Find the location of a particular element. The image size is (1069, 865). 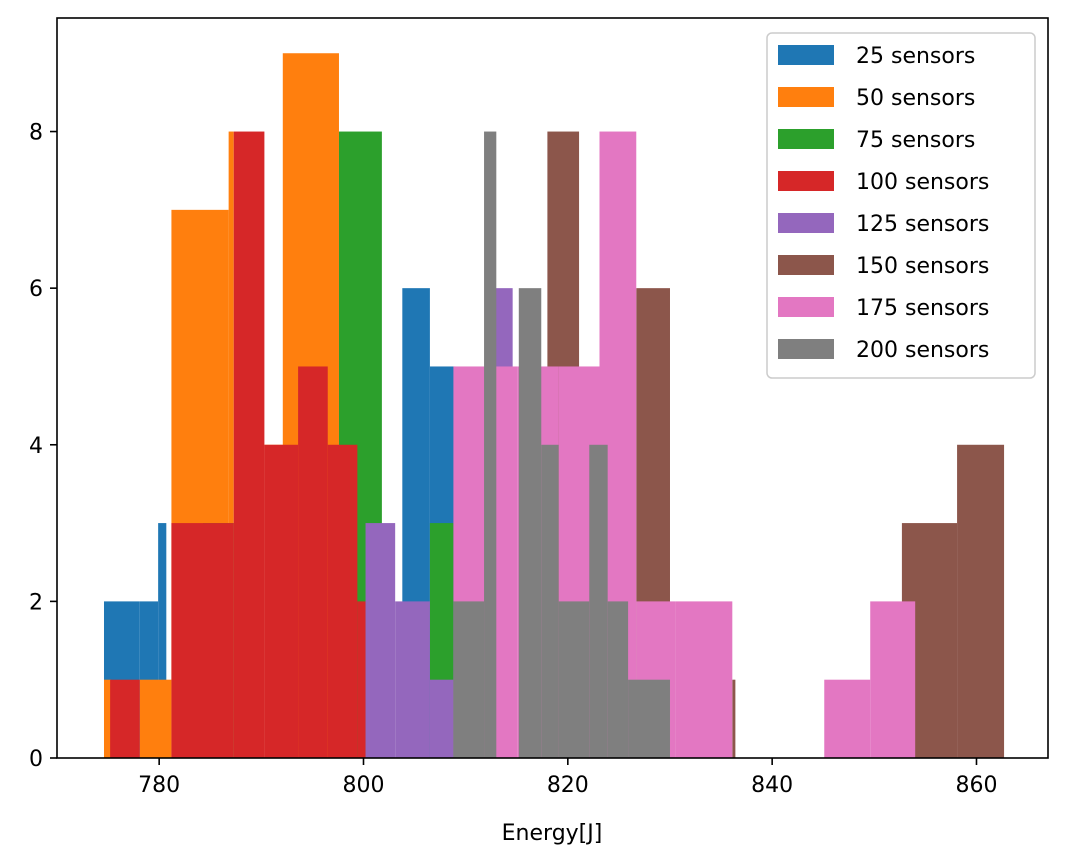

y-tick-label: 2 is located at coordinates (36, 602).